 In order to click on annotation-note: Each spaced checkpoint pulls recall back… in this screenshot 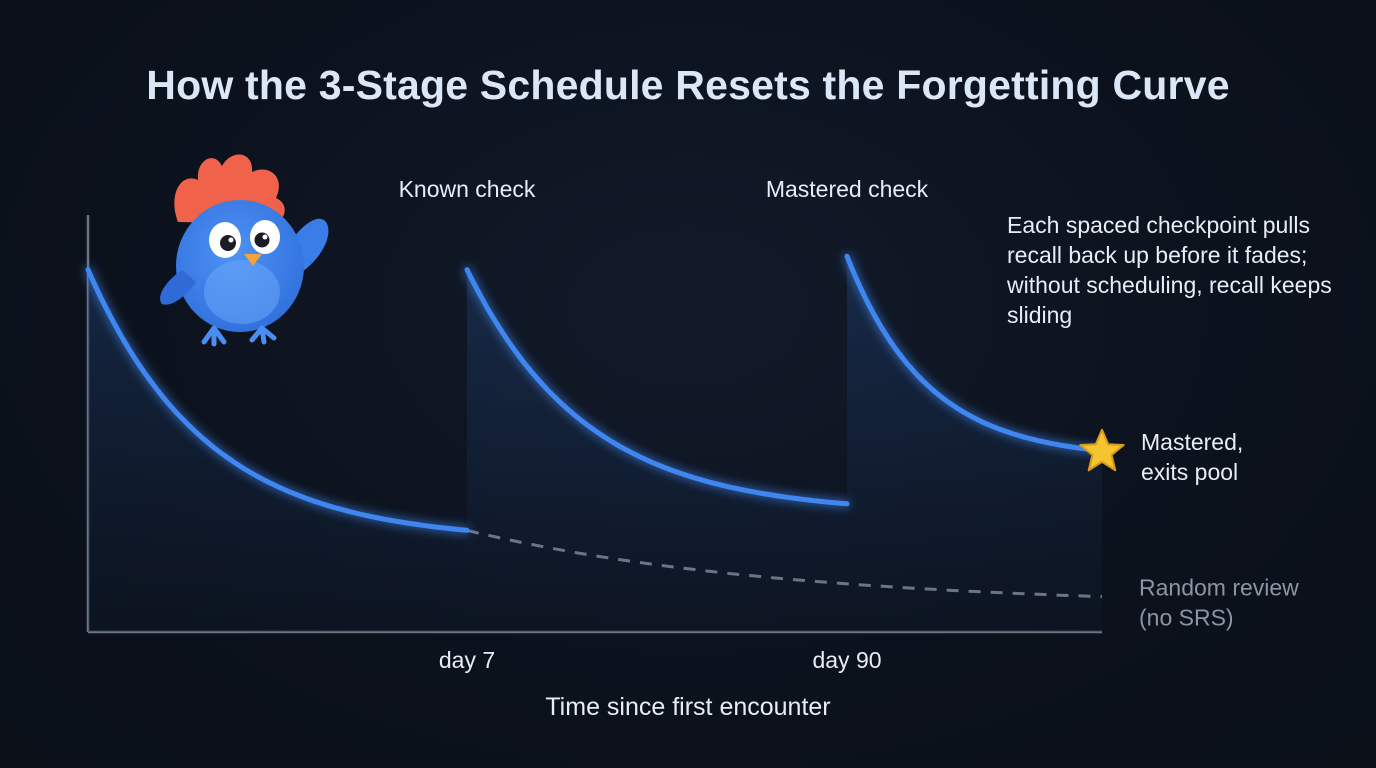, I will do `click(1169, 270)`.